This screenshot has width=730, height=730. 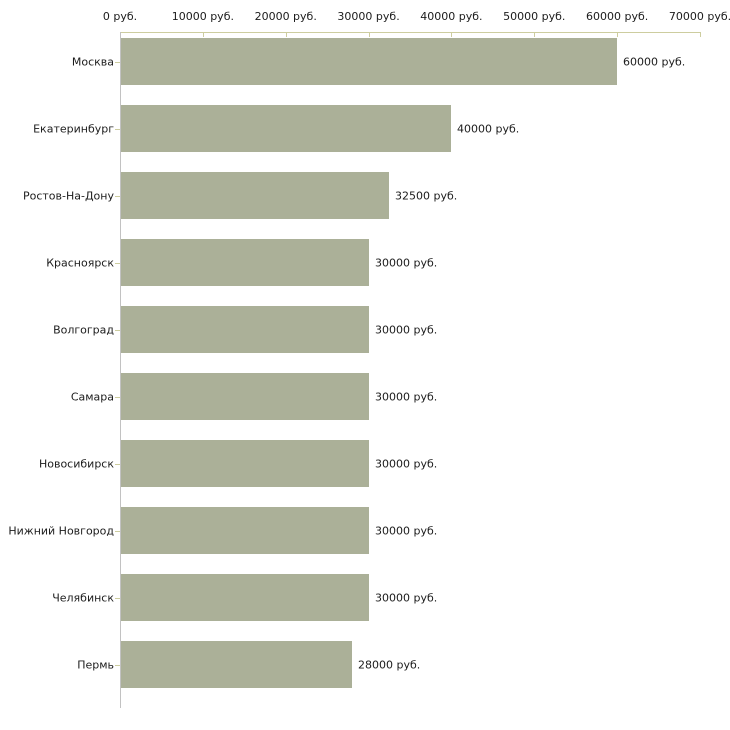 I want to click on x-axis-tick-label: 50000 руб., so click(x=534, y=16).